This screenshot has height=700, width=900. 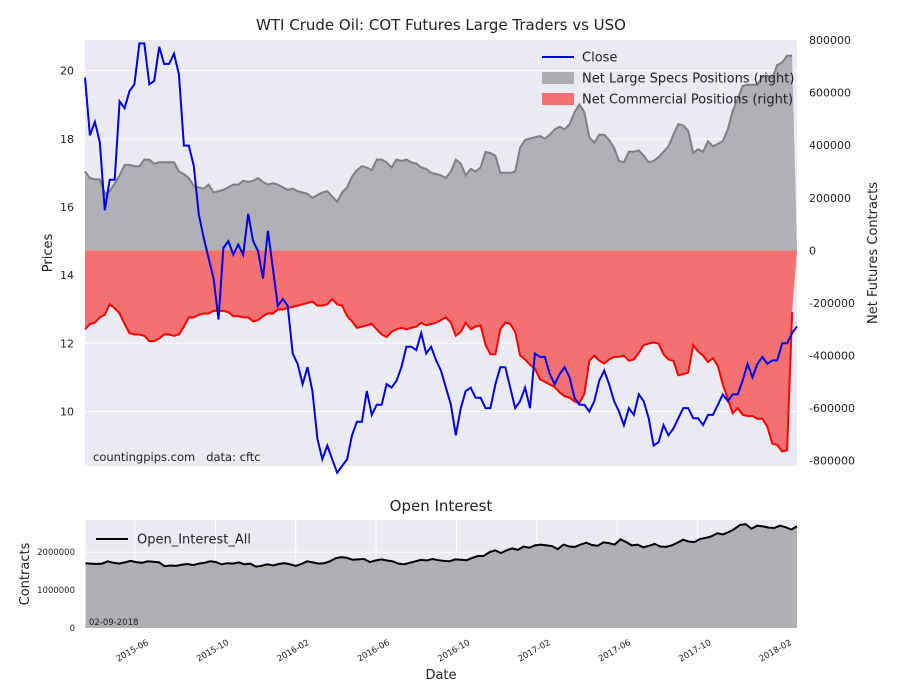 What do you see at coordinates (113, 623) in the screenshot?
I see `date-stamp: 02-09-2018` at bounding box center [113, 623].